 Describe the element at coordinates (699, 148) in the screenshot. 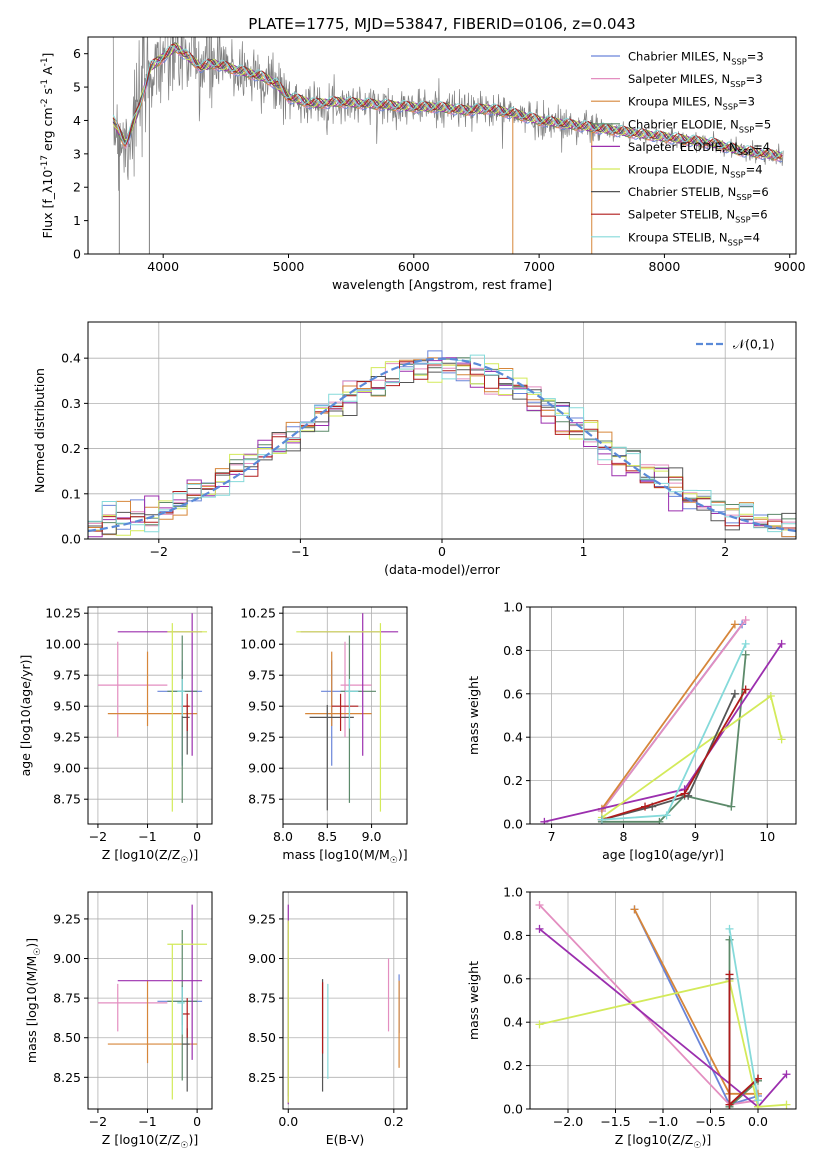

I see `legend-label: Salpeter ELODIE, NSSP​=4` at that location.